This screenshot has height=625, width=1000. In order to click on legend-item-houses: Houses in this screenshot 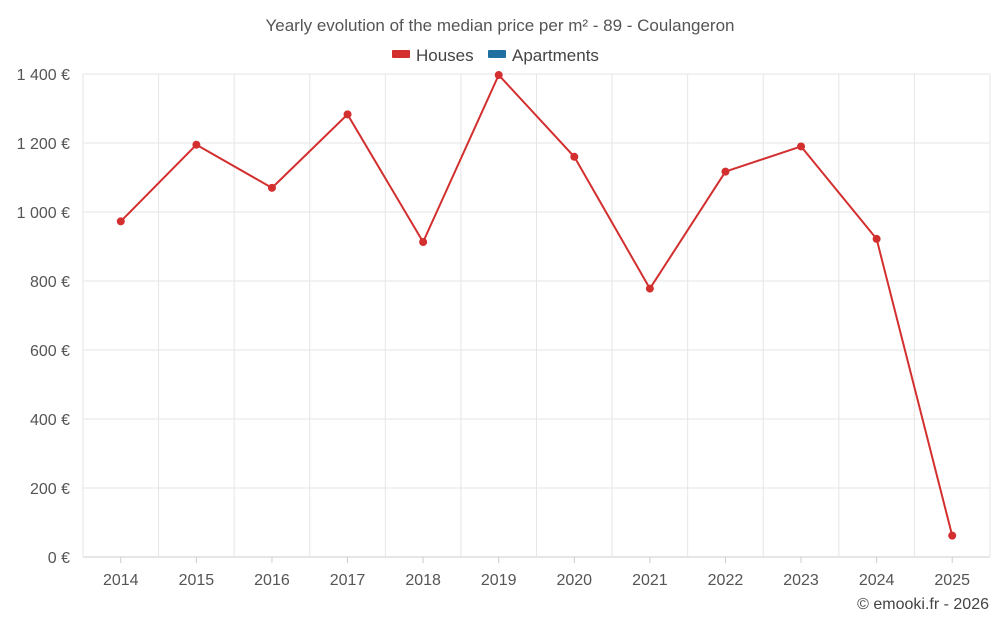, I will do `click(433, 55)`.